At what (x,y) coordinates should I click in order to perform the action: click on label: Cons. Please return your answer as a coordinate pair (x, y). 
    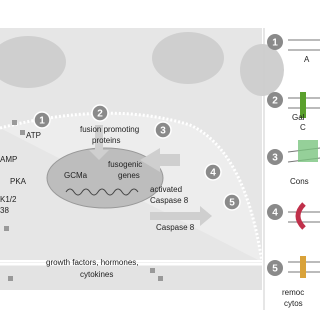
    Looking at the image, I should click on (299, 181).